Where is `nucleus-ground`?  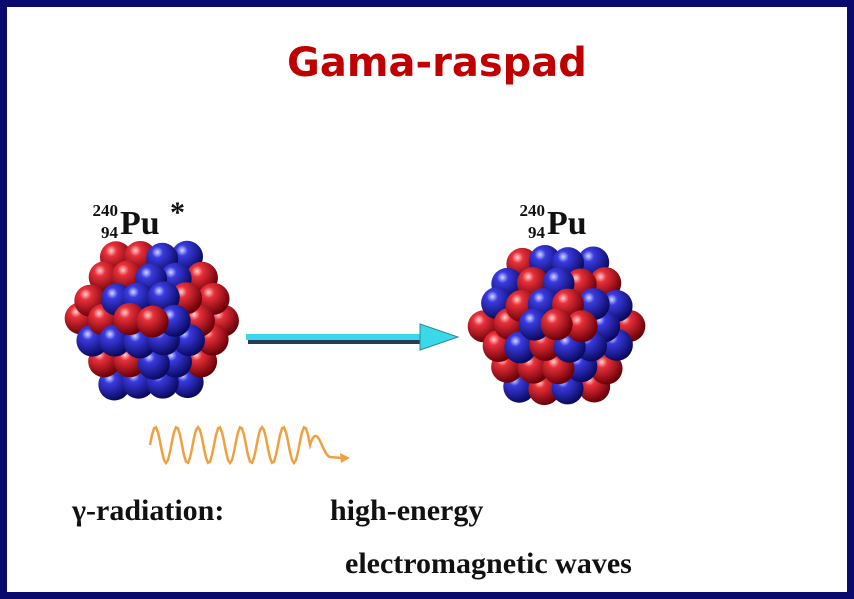
nucleus-ground is located at coordinates (556, 325).